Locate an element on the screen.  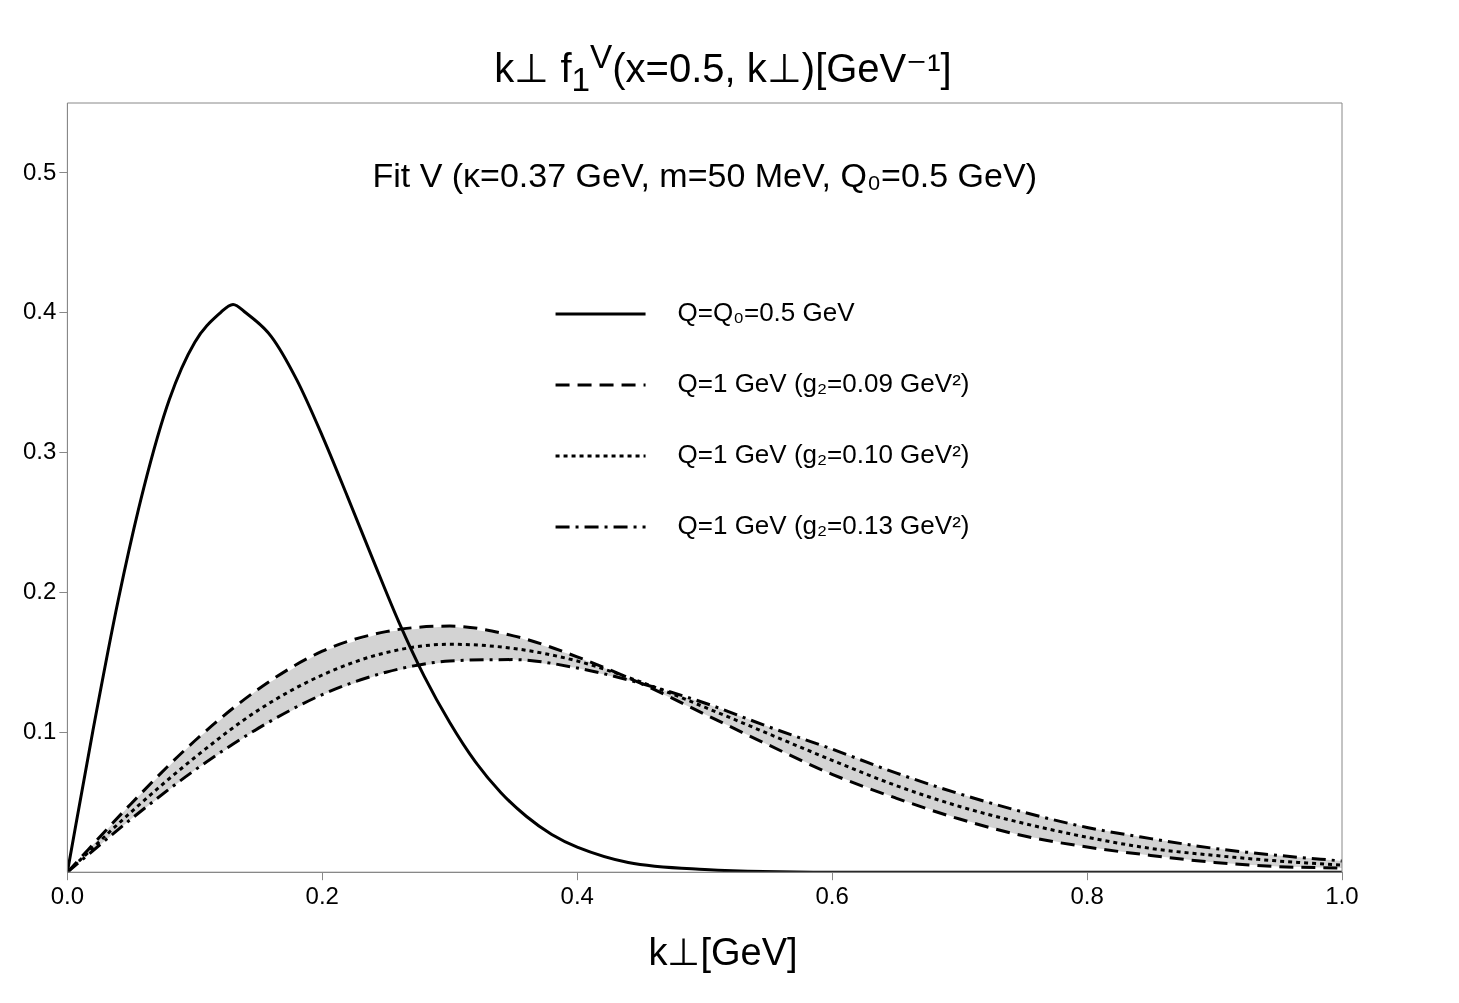
chart-title: k⊥ f$_{1}$$^{V}$(x=0.5, k⊥)[GeV⁻¹] is located at coordinates (723, 69).